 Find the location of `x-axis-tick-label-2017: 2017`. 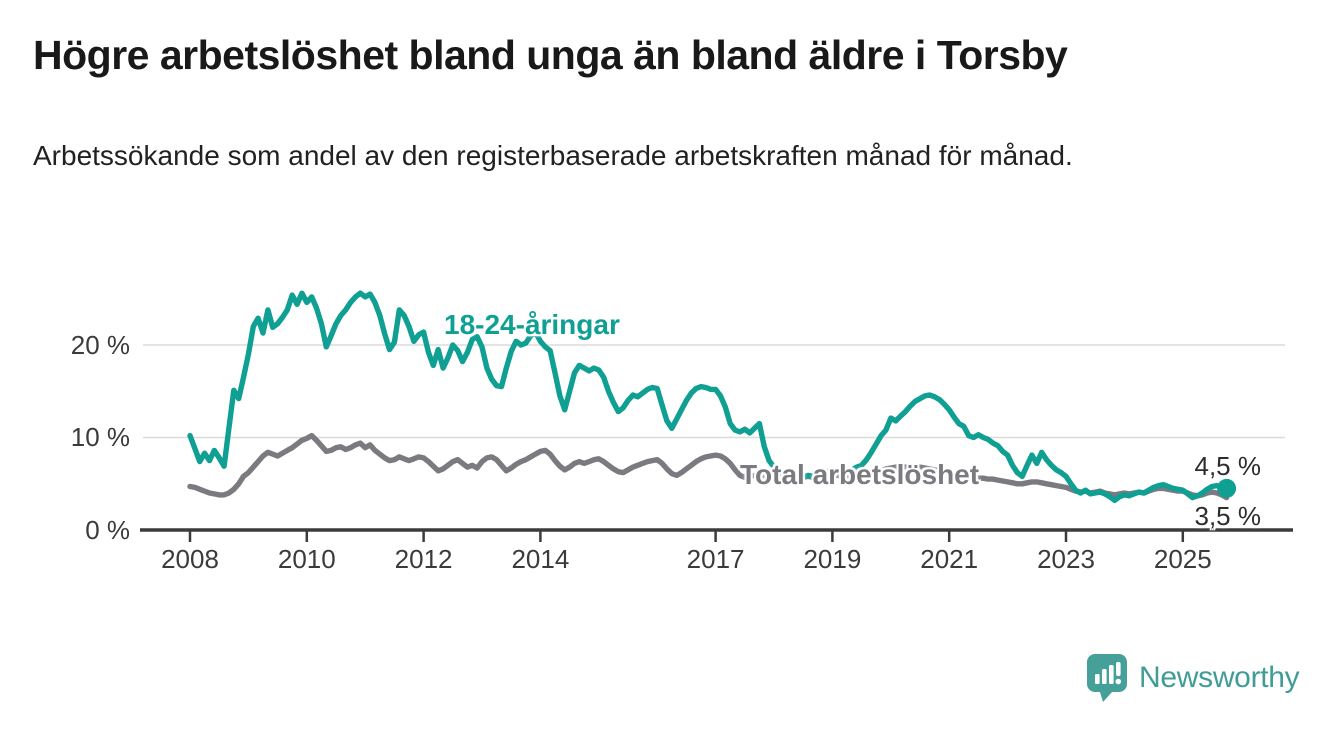

x-axis-tick-label-2017: 2017 is located at coordinates (715, 559).